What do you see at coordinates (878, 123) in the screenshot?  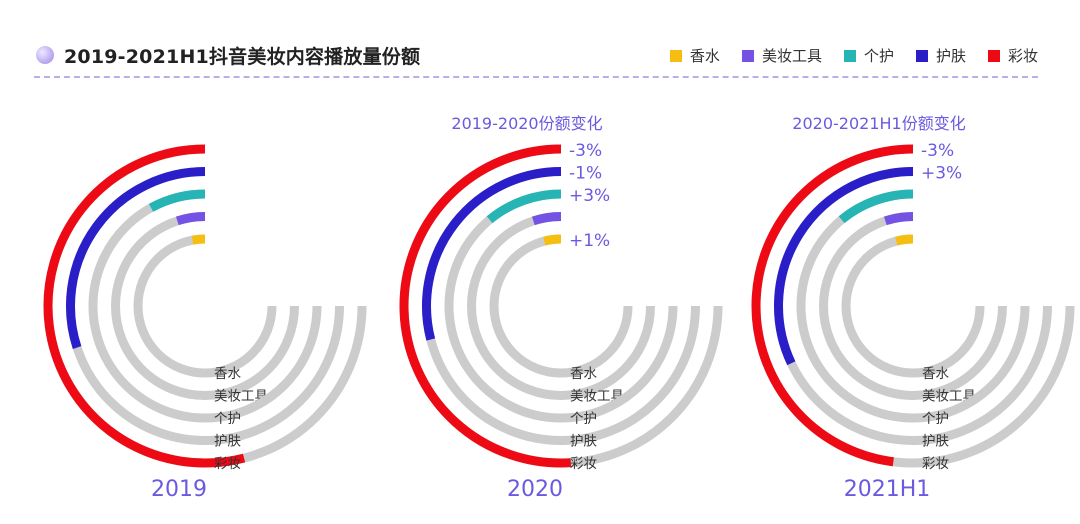 I see `chart-subtitle: 2020-2021H1份额变化` at bounding box center [878, 123].